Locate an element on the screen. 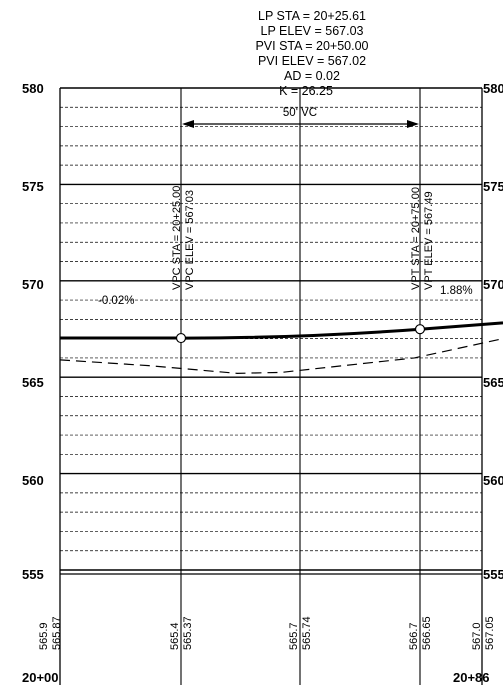 This screenshot has width=503, height=689. proposed-elev-value: 565.37 is located at coordinates (188, 633).